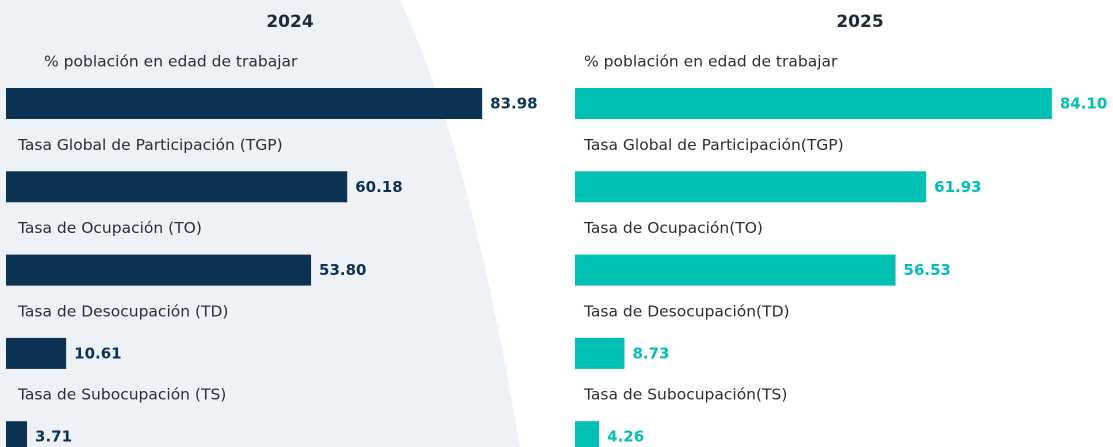  Describe the element at coordinates (685, 395) in the screenshot. I see `category-label: Tasa de Subocupación(TS)` at that location.